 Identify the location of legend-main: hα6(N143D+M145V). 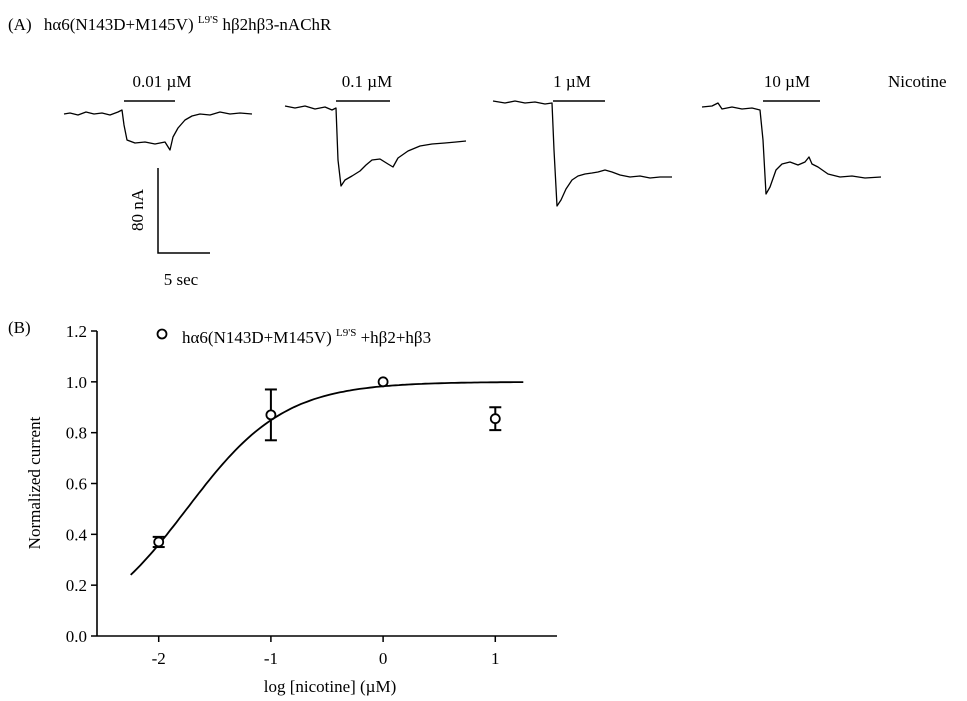
(257, 337).